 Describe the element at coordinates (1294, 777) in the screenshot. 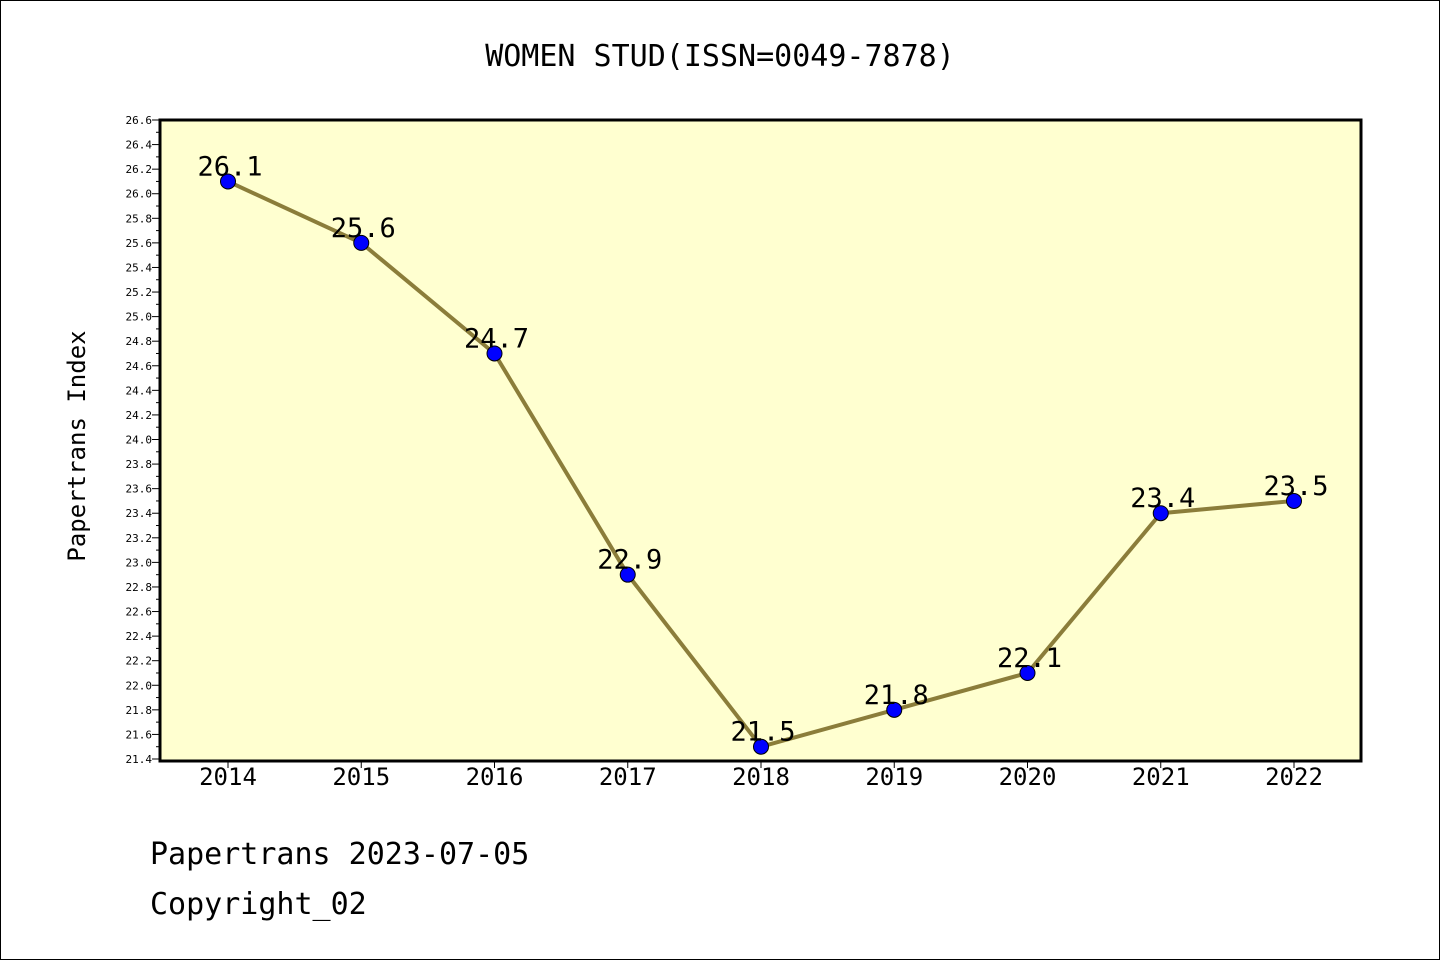

I see `x-tick-label: 2022` at that location.